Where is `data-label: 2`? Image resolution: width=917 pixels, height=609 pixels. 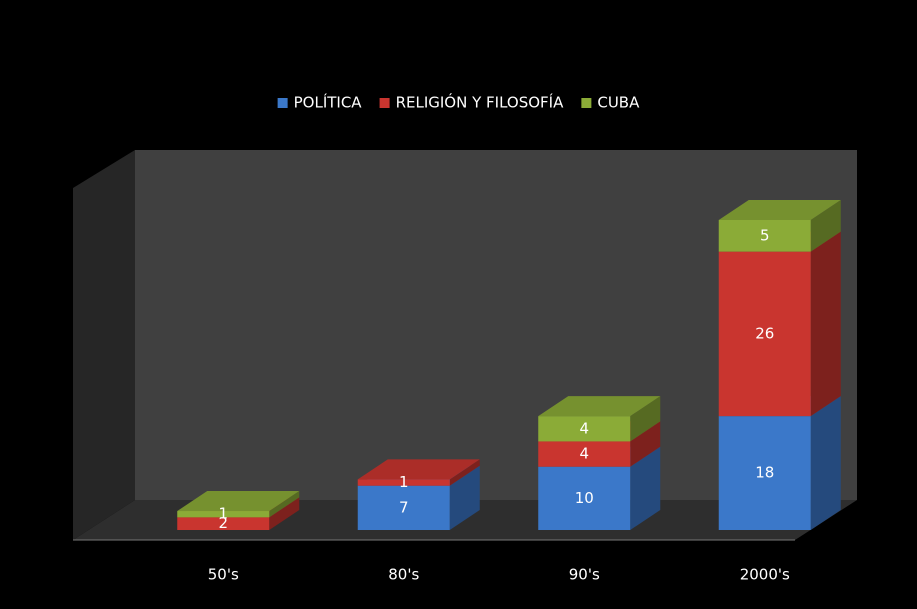 data-label: 2 is located at coordinates (223, 523).